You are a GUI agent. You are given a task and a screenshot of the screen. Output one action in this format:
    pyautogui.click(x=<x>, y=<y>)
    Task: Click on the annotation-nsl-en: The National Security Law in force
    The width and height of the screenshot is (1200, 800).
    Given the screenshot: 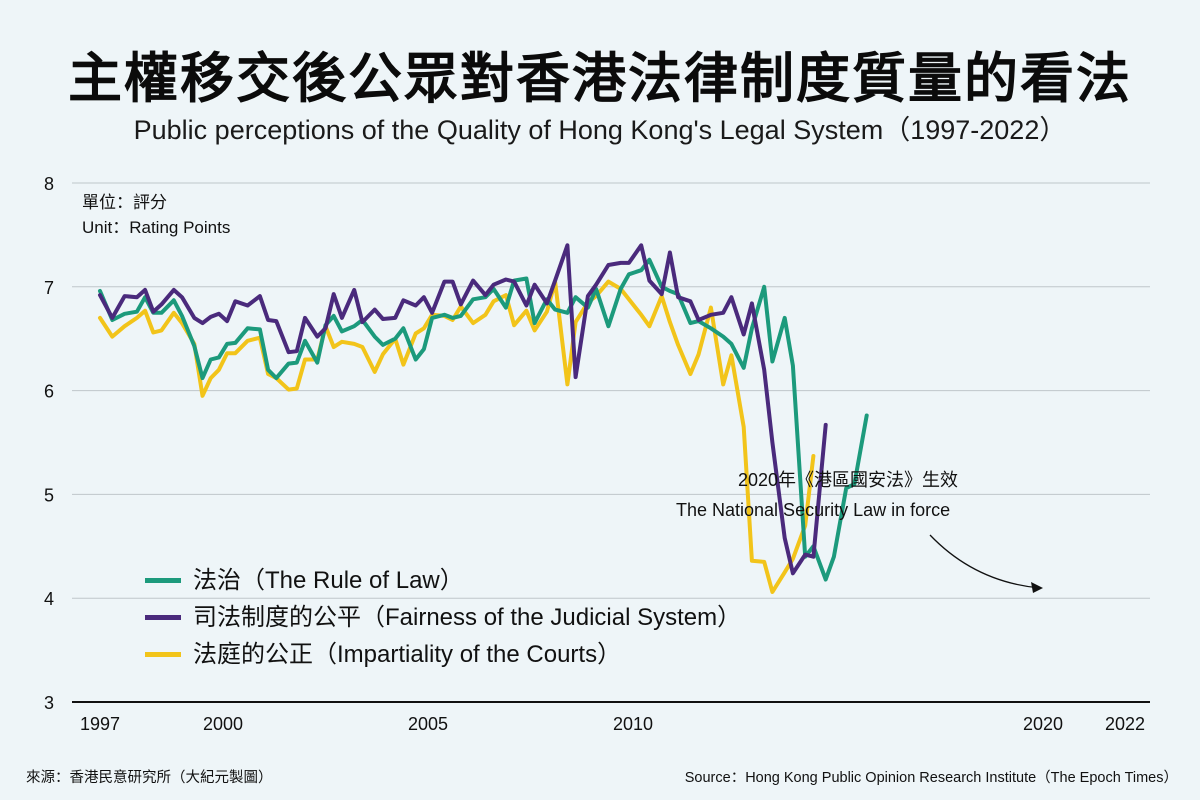 What is the action you would take?
    pyautogui.click(x=813, y=510)
    